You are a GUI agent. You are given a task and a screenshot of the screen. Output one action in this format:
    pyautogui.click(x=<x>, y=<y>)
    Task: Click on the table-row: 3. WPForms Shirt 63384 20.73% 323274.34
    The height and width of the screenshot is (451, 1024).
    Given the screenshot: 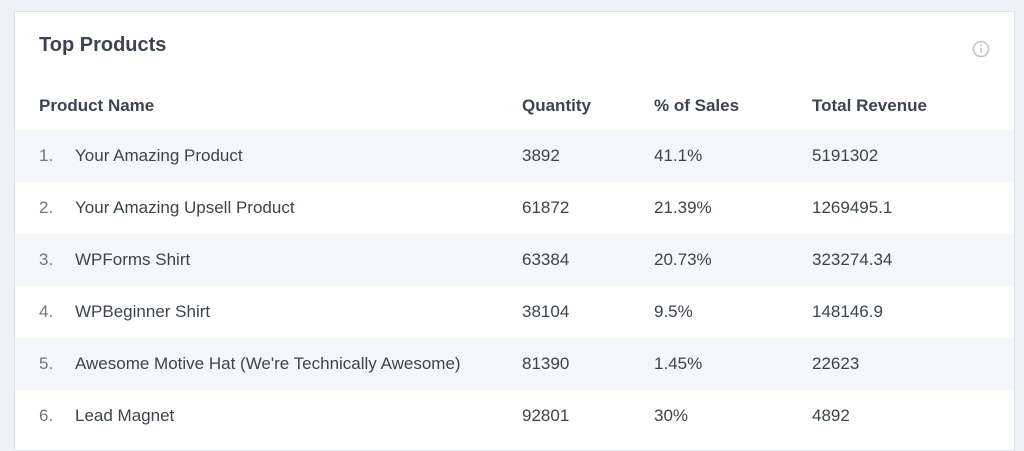 What is the action you would take?
    pyautogui.click(x=514, y=260)
    